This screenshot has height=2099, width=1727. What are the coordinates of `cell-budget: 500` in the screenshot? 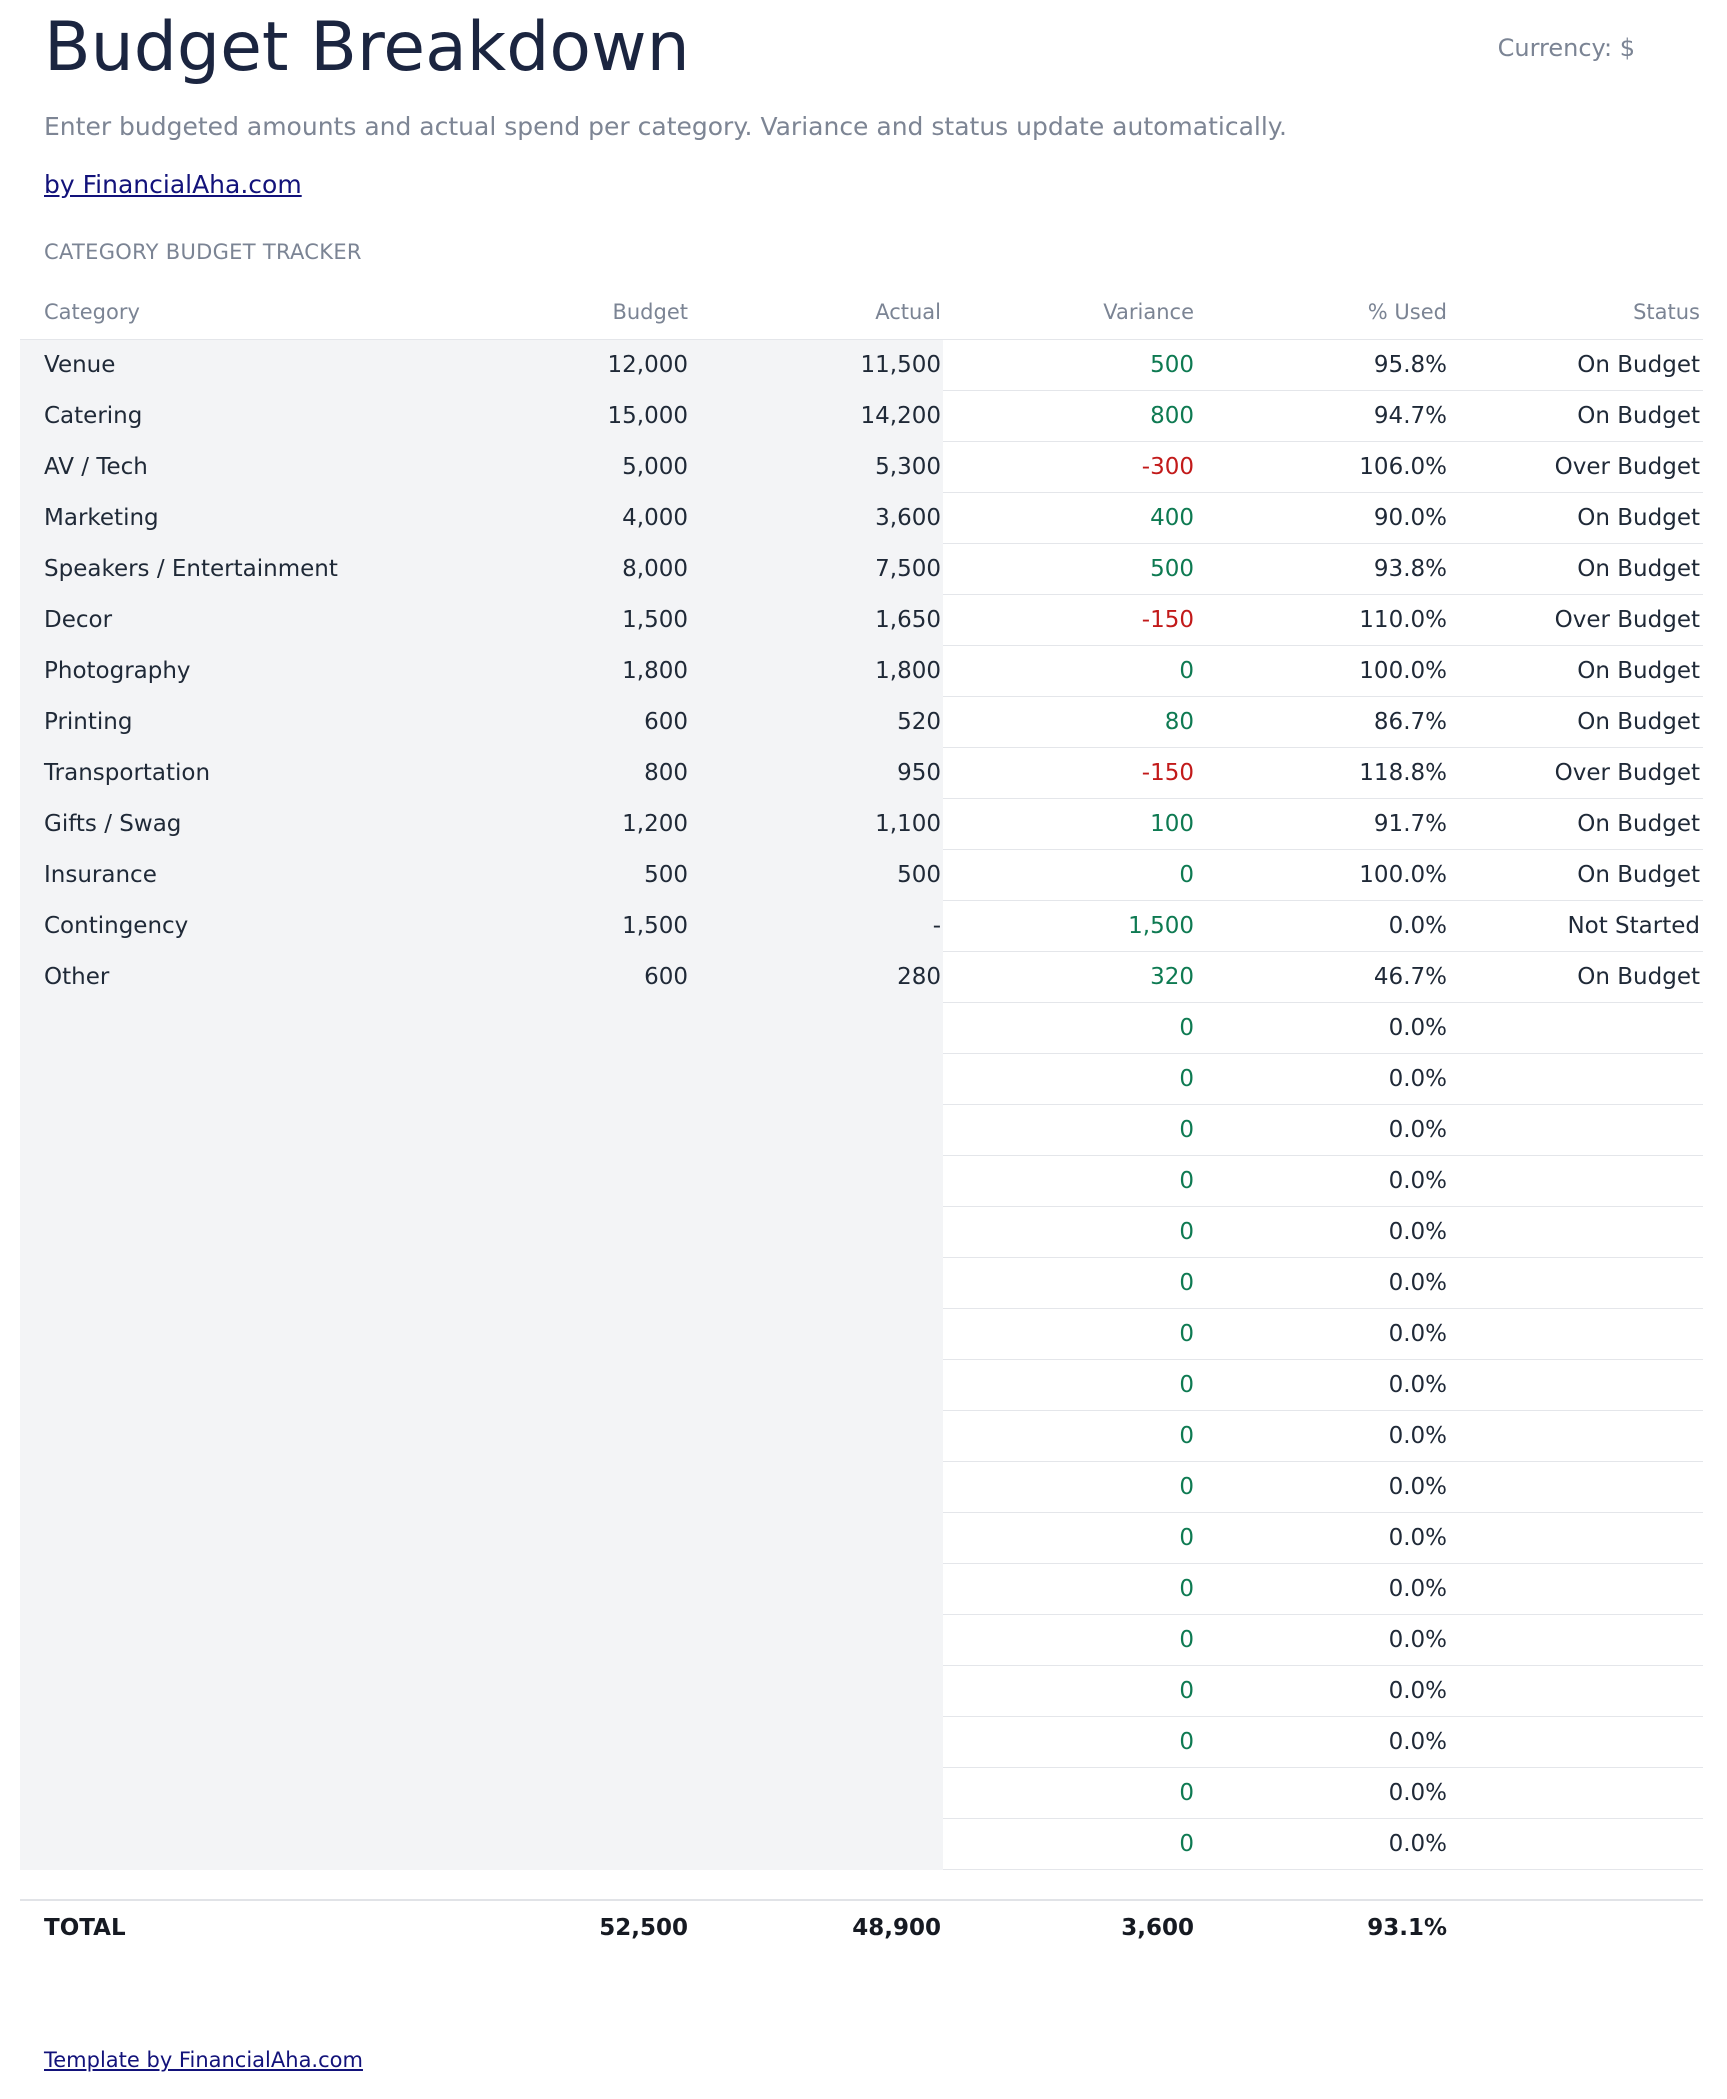 It's located at (666, 875).